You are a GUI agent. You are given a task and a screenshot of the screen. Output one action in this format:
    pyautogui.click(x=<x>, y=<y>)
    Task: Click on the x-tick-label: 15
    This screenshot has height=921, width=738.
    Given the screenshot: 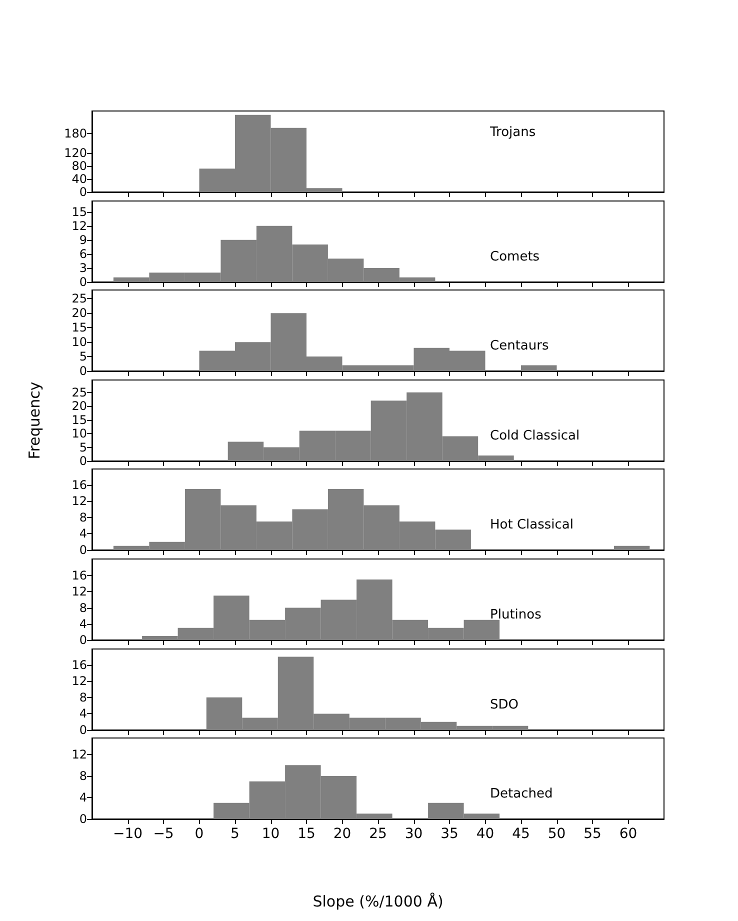 What is the action you would take?
    pyautogui.click(x=307, y=834)
    